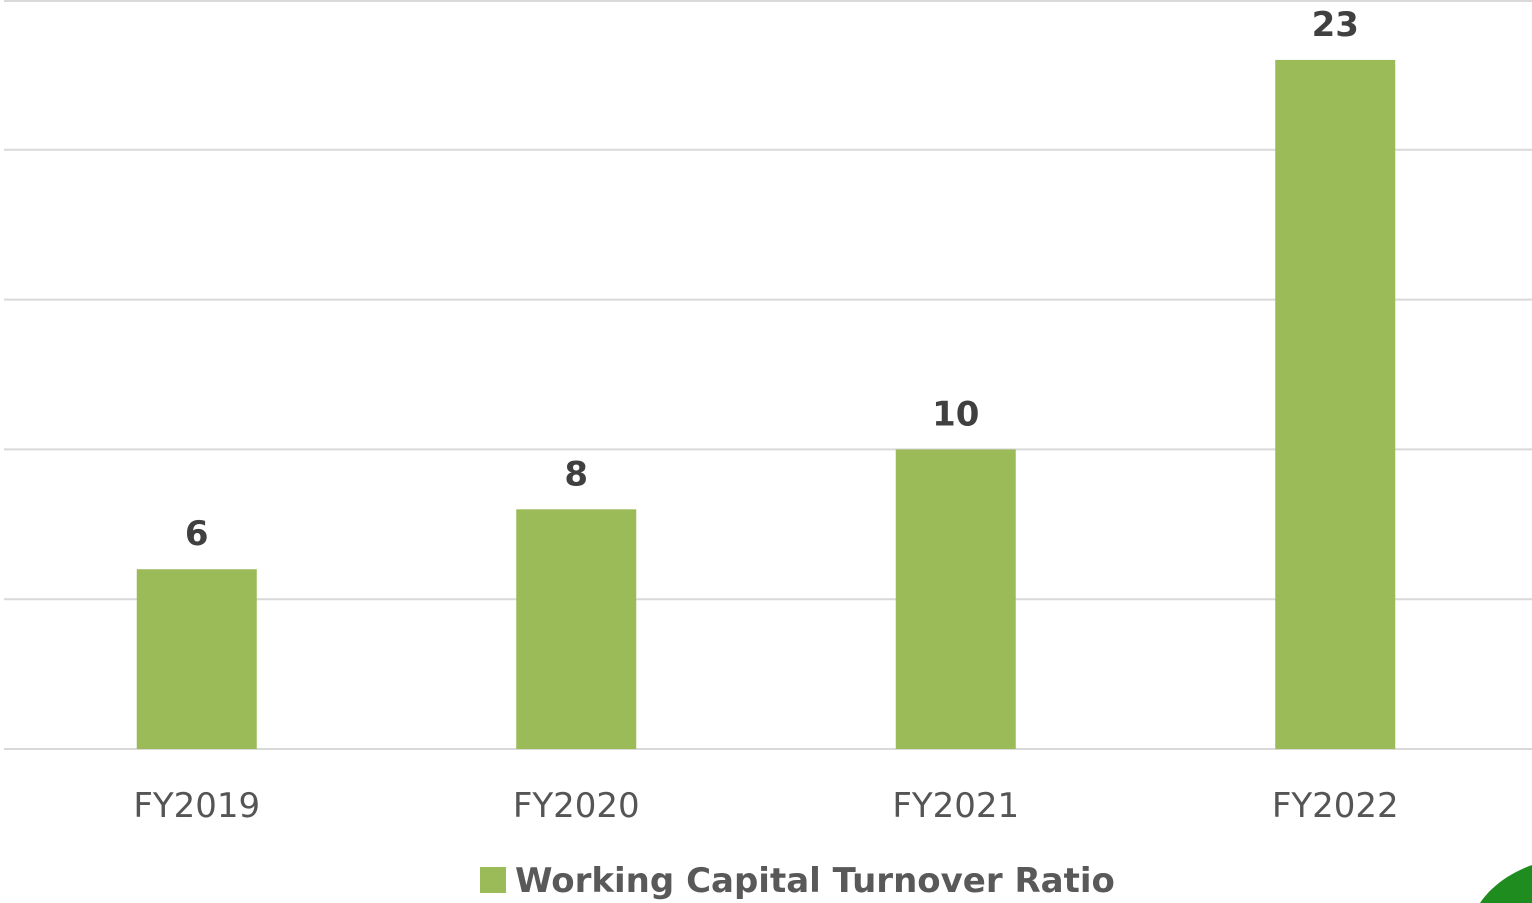  What do you see at coordinates (815, 881) in the screenshot?
I see `legend-label: Working Capital Turnover Ratio` at bounding box center [815, 881].